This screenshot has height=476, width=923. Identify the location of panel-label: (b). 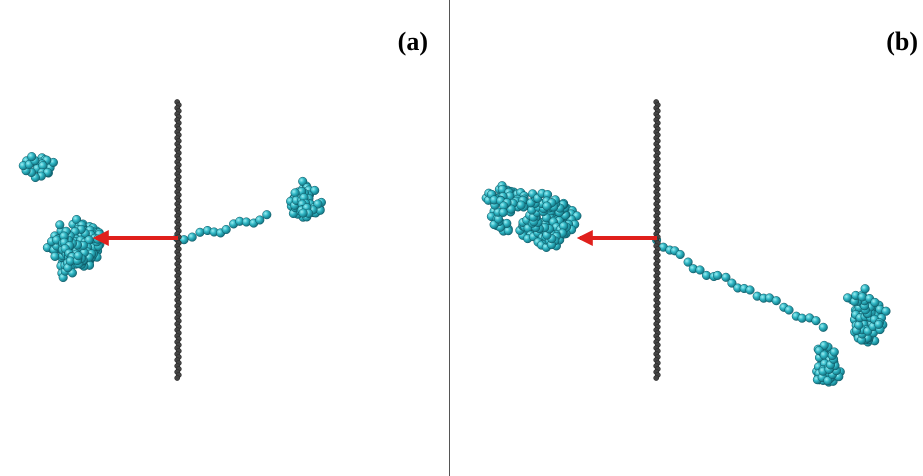
(902, 41).